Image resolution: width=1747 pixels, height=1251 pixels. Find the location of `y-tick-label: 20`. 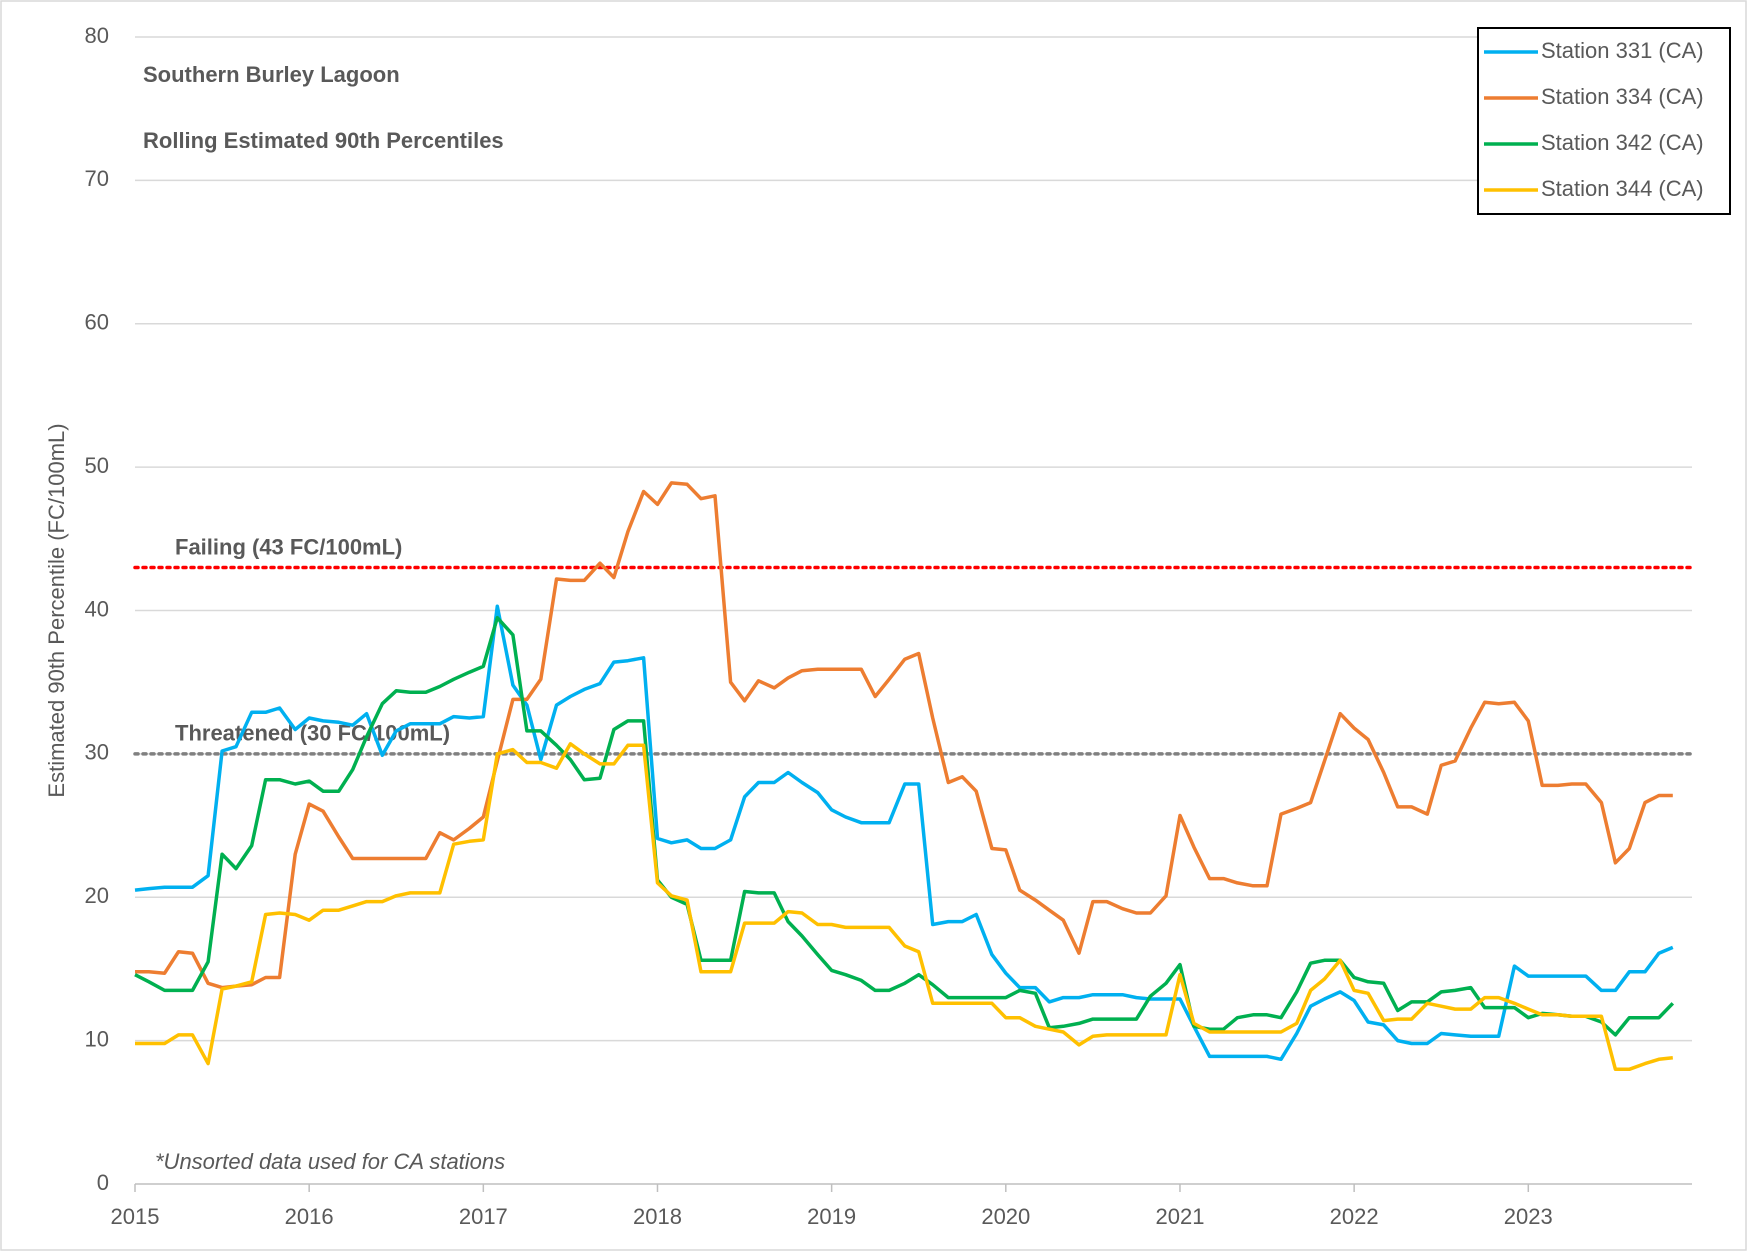

y-tick-label: 20 is located at coordinates (97, 895).